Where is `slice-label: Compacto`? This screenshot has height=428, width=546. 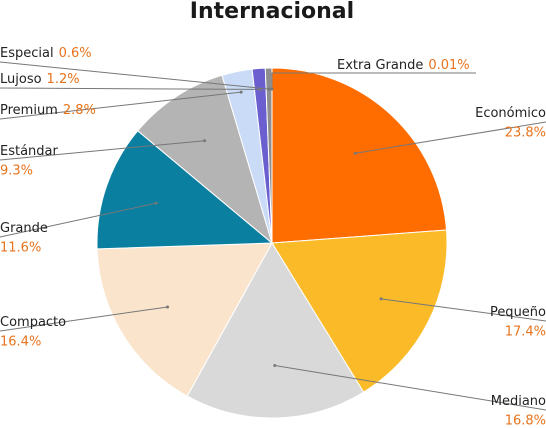 slice-label: Compacto is located at coordinates (33, 322).